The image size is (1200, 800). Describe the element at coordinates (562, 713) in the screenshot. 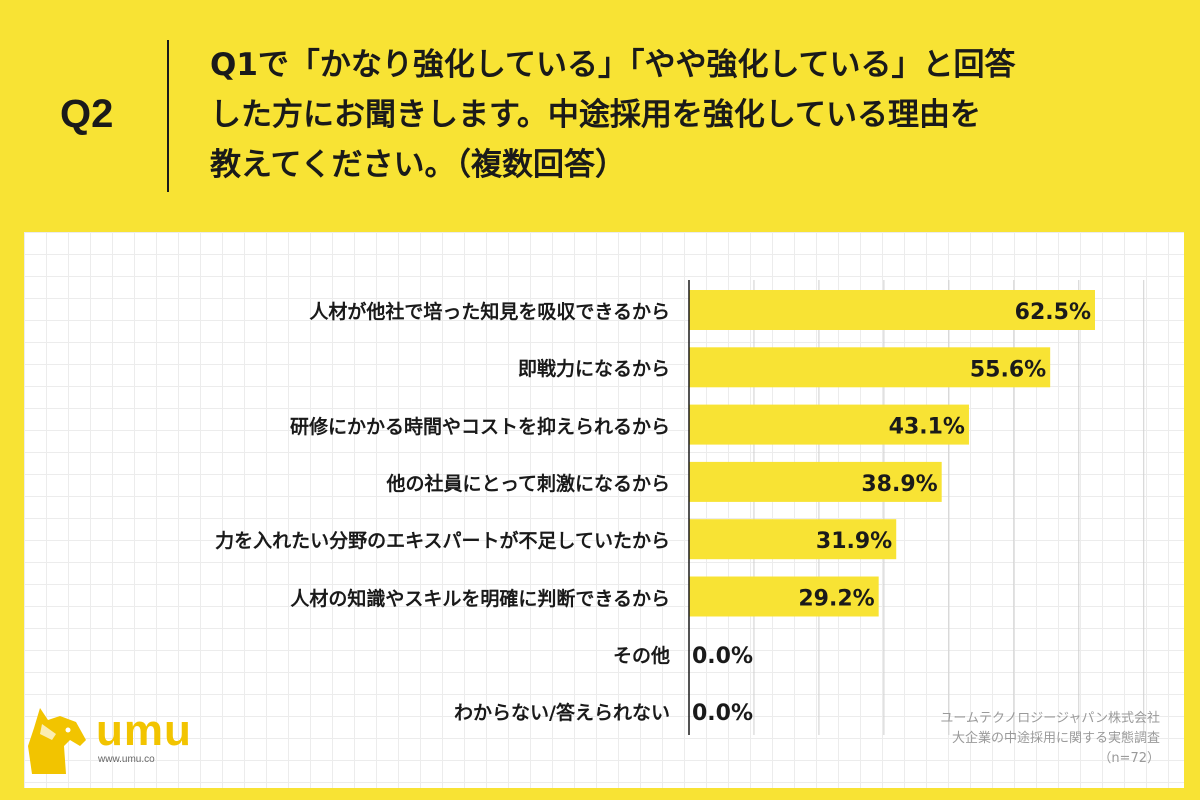

I see `category-label: わからない/答えられない` at that location.